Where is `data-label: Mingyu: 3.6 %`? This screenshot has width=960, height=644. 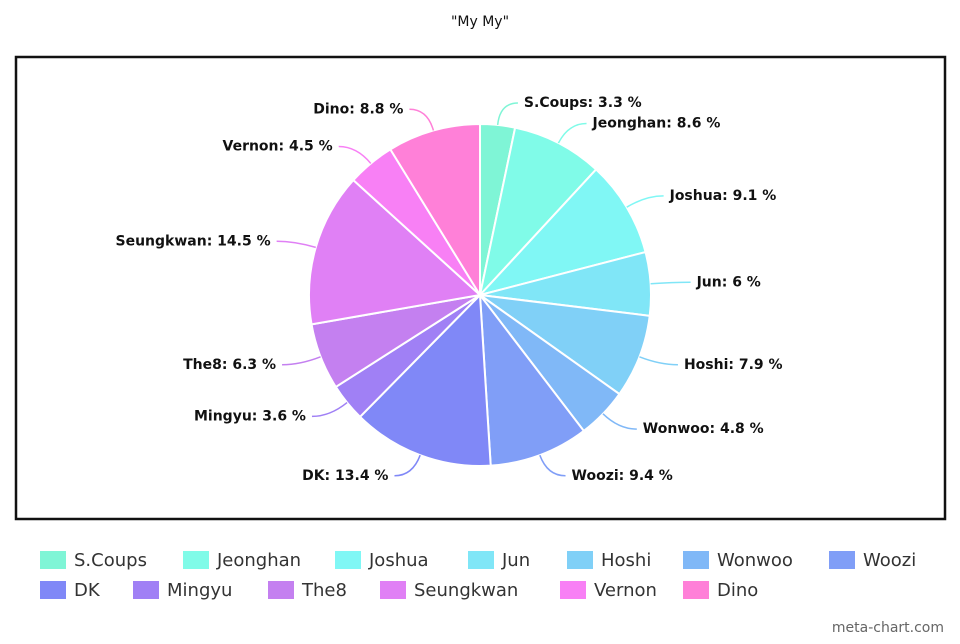 data-label: Mingyu: 3.6 % is located at coordinates (250, 416).